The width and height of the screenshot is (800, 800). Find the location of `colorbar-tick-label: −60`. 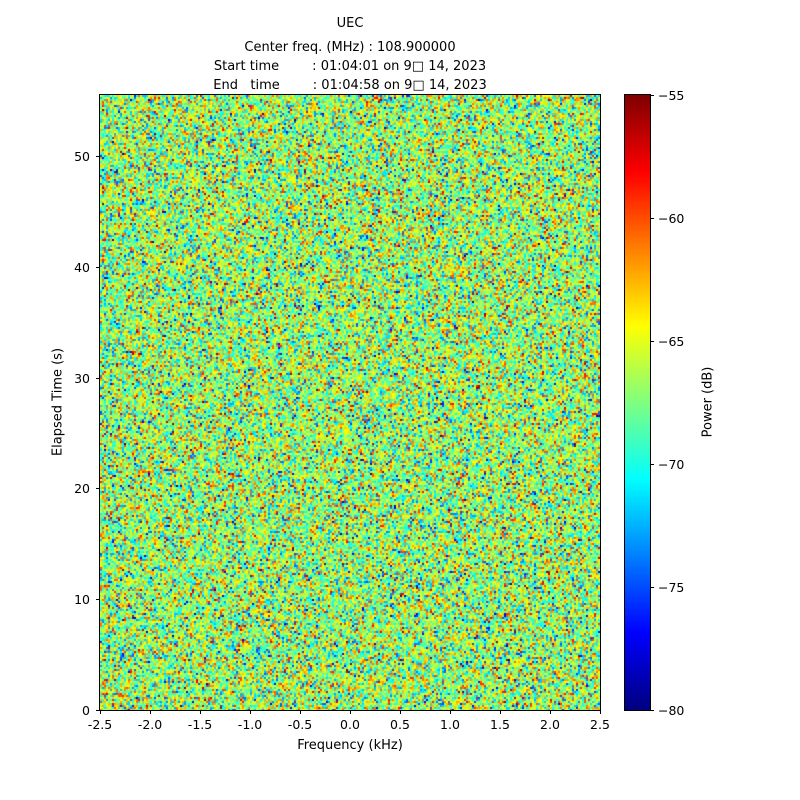

colorbar-tick-label: −60 is located at coordinates (671, 218).